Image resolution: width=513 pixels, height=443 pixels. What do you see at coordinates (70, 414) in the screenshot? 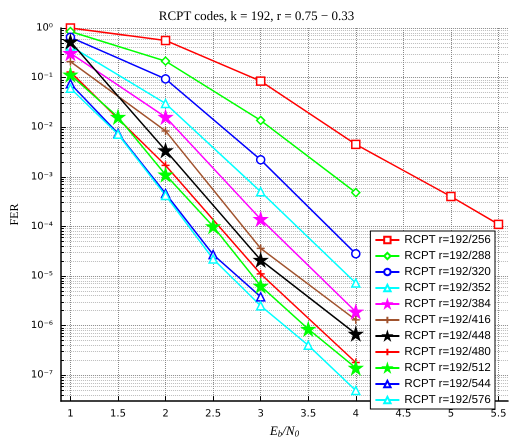
I see `x-tick-label: 1` at bounding box center [70, 414].